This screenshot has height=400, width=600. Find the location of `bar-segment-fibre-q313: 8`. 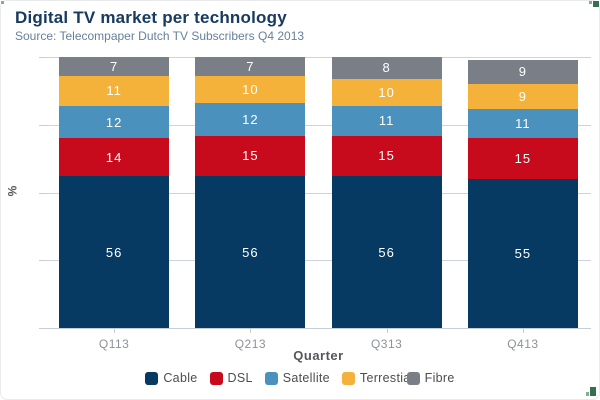

bar-segment-fibre-q313: 8 is located at coordinates (386, 68).